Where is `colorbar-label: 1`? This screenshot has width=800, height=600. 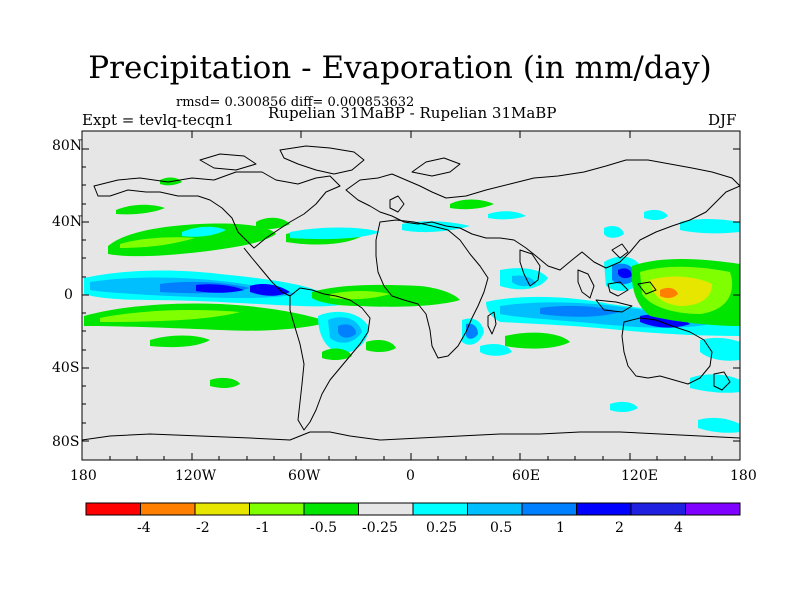 colorbar-label: 1 is located at coordinates (560, 528).